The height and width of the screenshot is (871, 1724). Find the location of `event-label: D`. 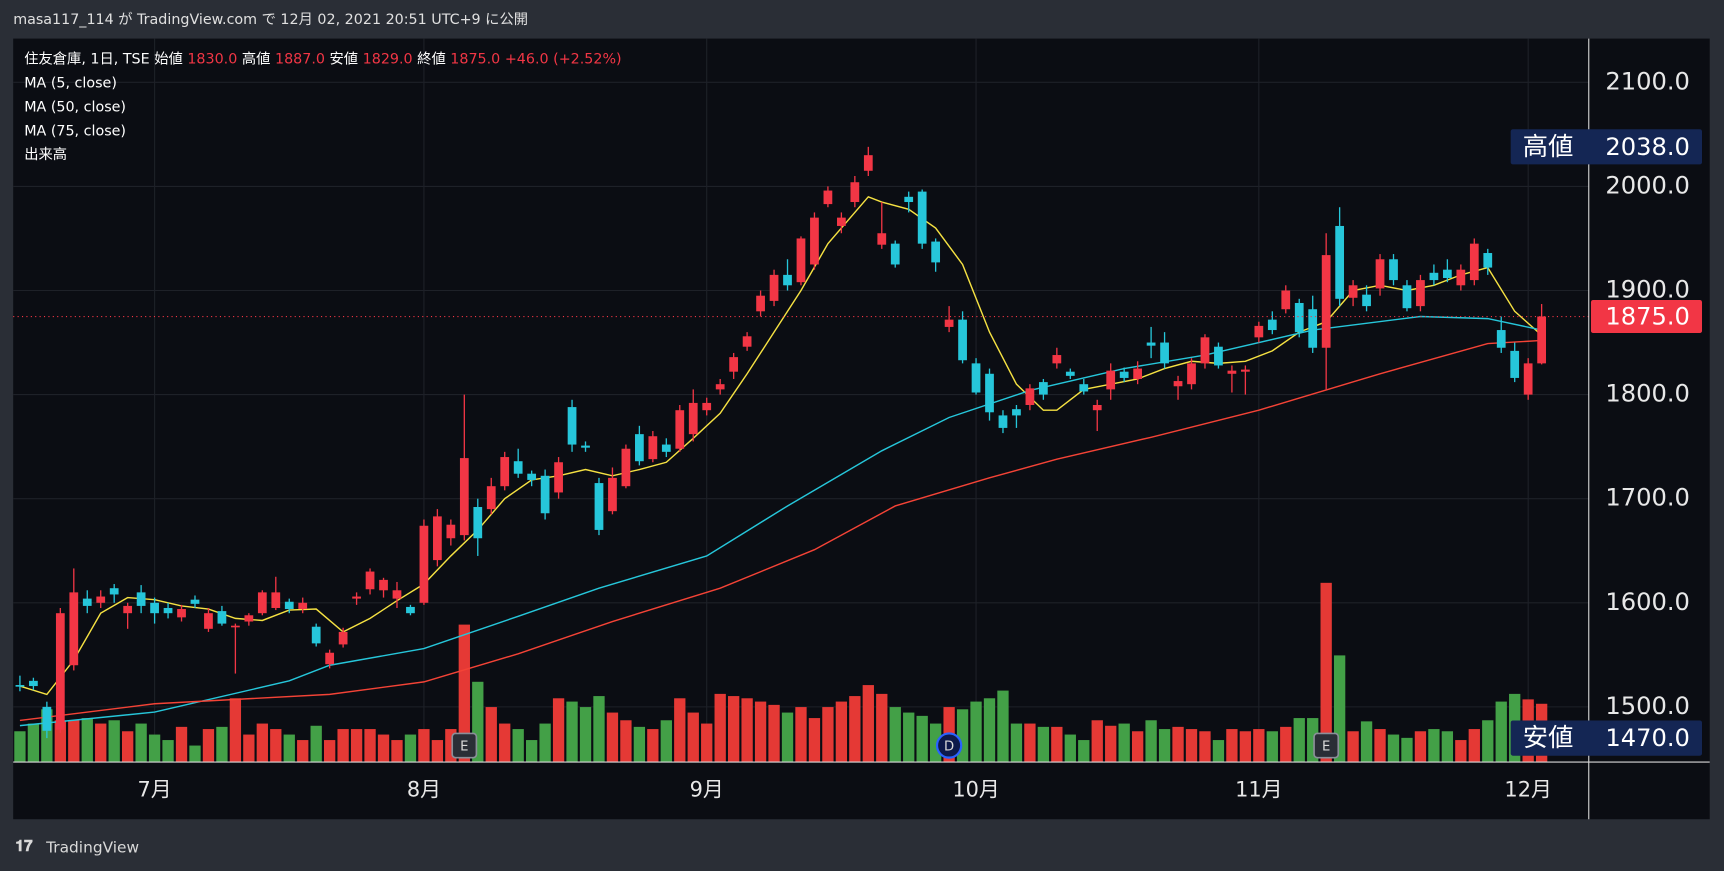

event-label: D is located at coordinates (949, 747).